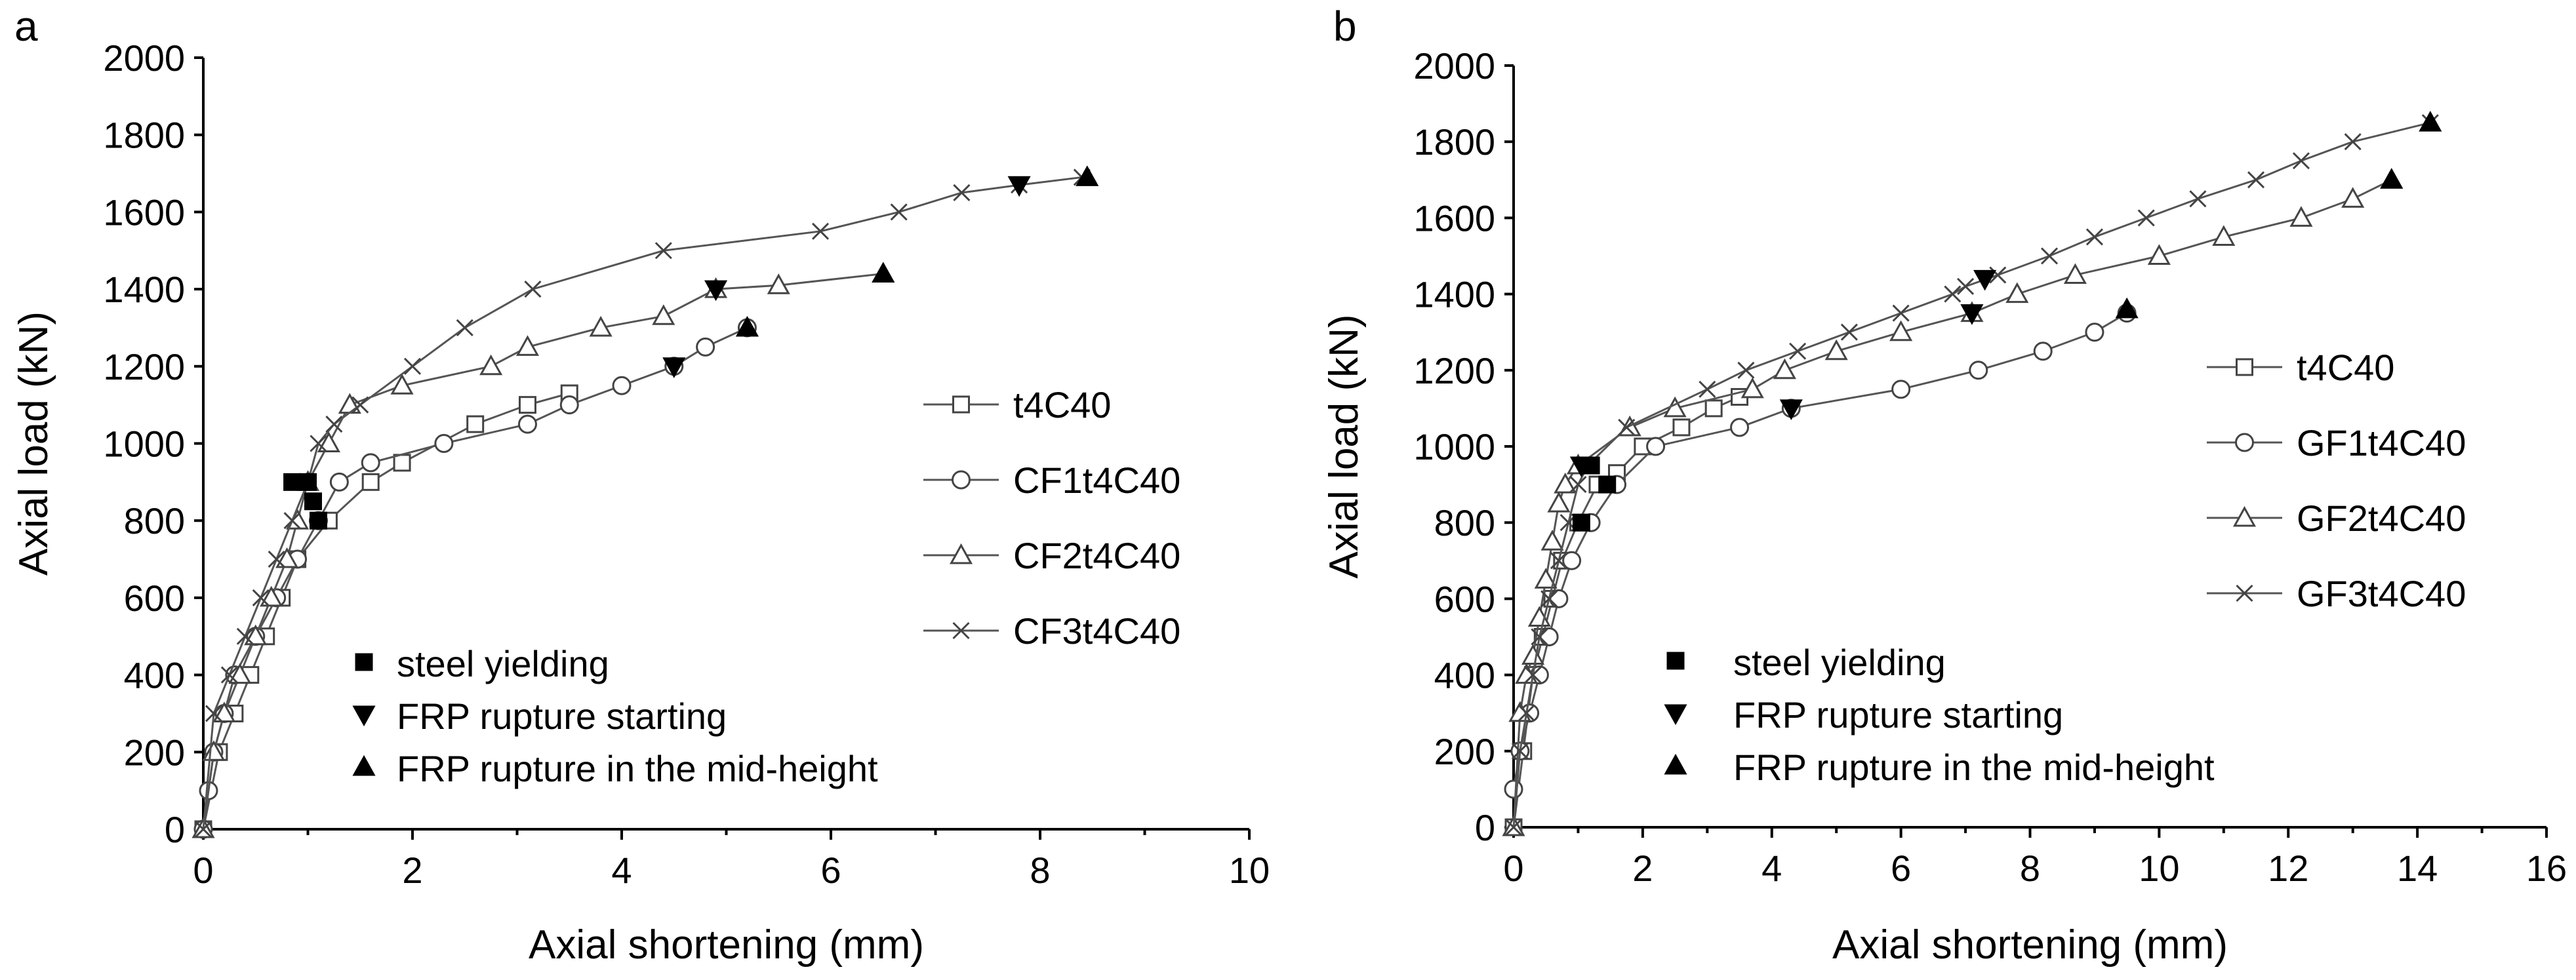  What do you see at coordinates (26, 27) in the screenshot?
I see `panel-letter: a` at bounding box center [26, 27].